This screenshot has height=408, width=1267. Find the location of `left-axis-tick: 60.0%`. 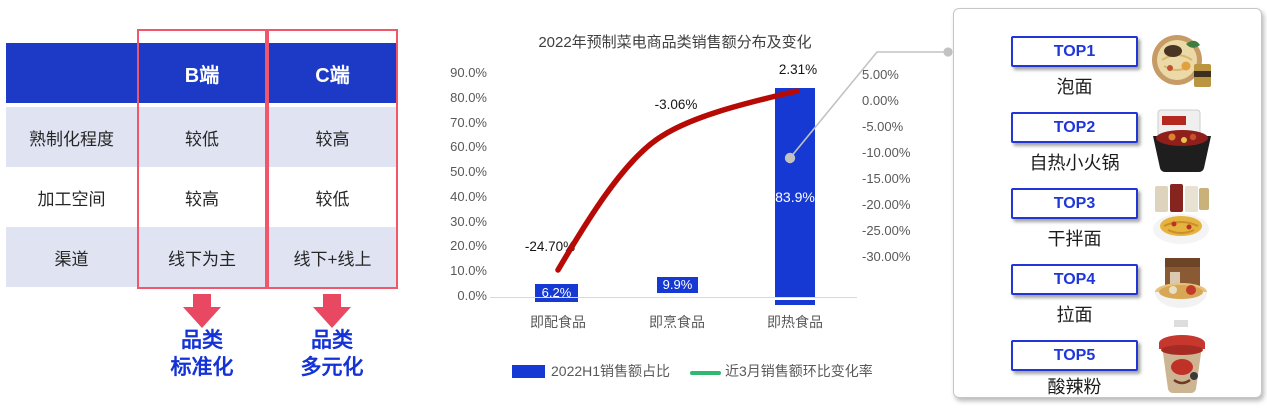

left-axis-tick: 60.0% is located at coordinates (468, 146).